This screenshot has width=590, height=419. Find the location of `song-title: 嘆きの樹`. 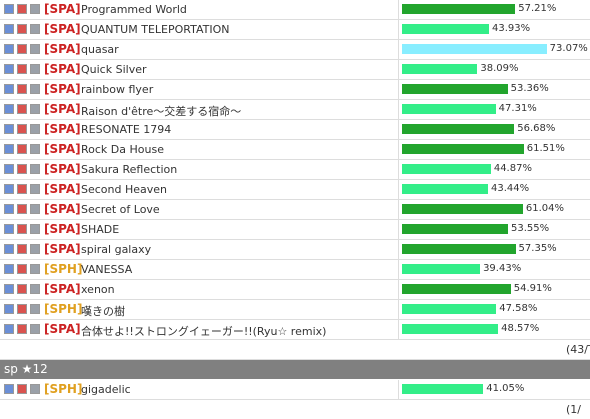

song-title: 嘆きの樹 is located at coordinates (103, 311).